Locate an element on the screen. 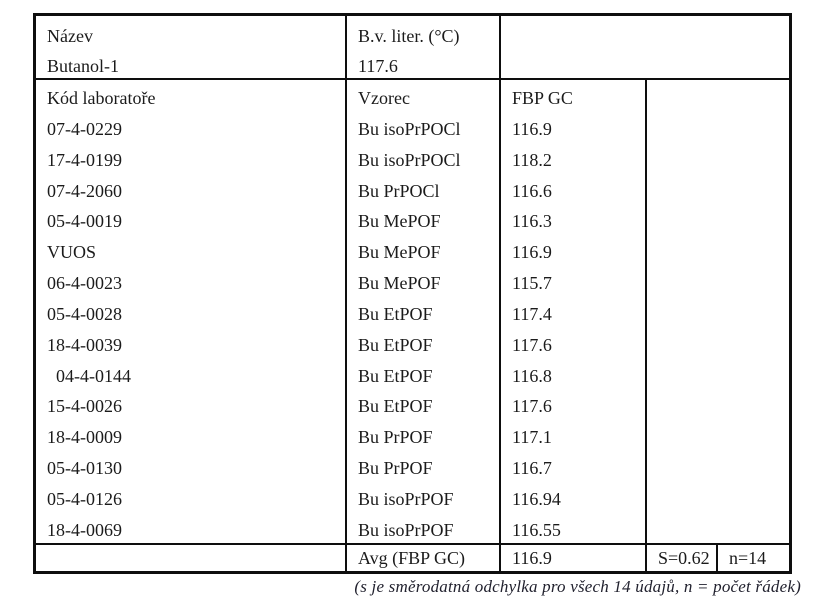 The height and width of the screenshot is (603, 831). fbp-gc-value: 116.6 is located at coordinates (532, 190).